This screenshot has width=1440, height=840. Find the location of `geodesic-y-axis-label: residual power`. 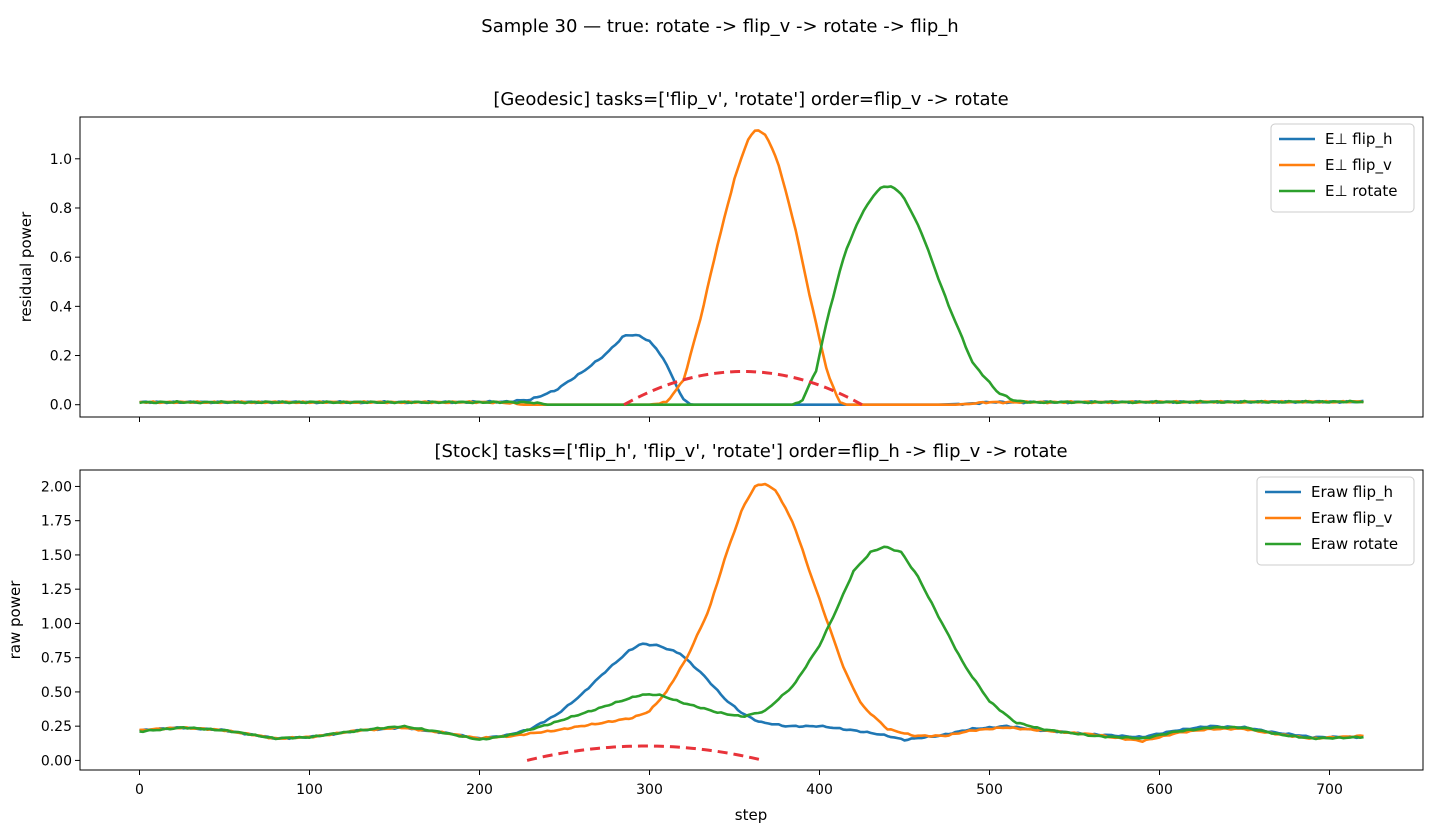

geodesic-y-axis-label: residual power is located at coordinates (26, 266).